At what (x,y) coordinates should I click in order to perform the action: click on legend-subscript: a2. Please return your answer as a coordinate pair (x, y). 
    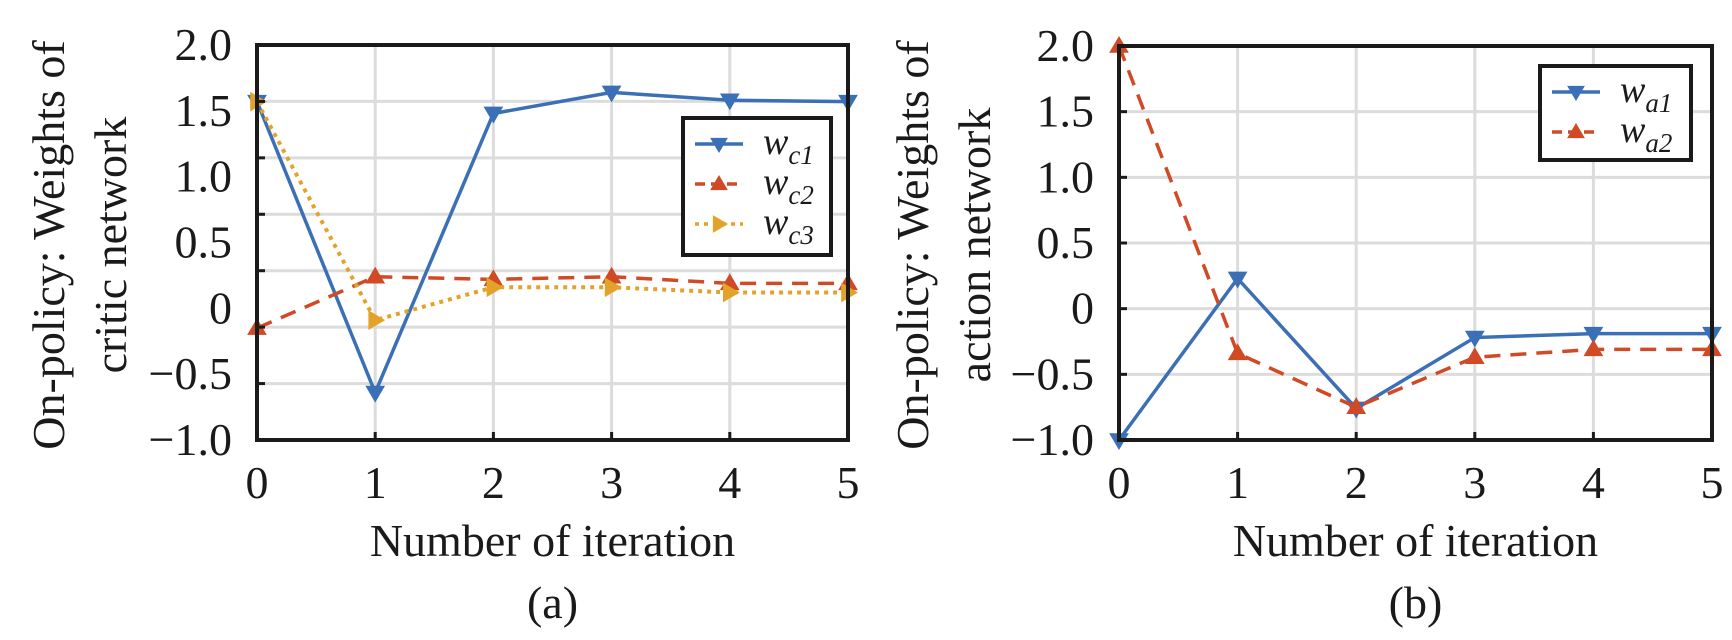
    Looking at the image, I should click on (1658, 143).